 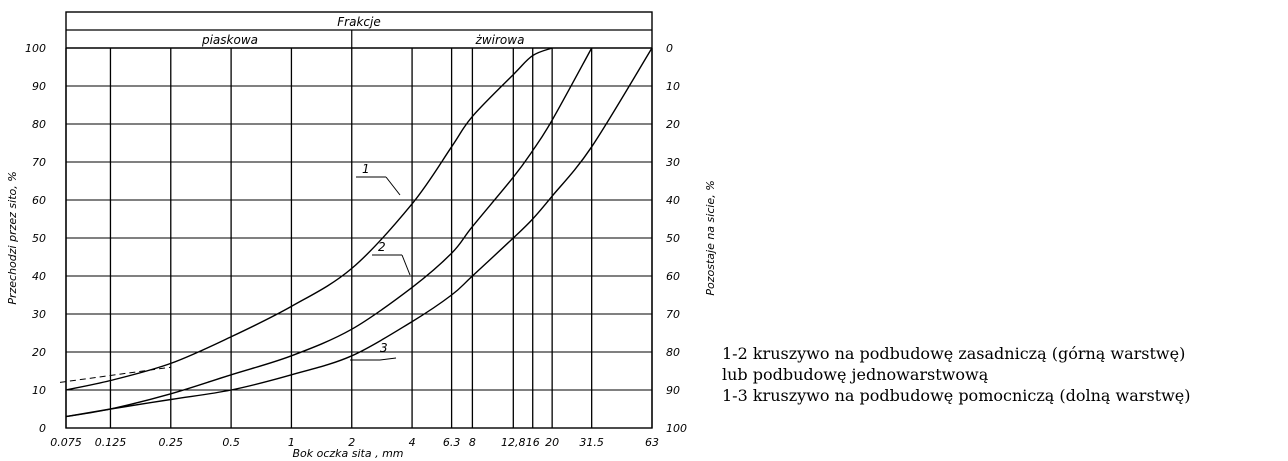 What do you see at coordinates (66, 442) in the screenshot?
I see `x-tick-label: 0.075` at bounding box center [66, 442].